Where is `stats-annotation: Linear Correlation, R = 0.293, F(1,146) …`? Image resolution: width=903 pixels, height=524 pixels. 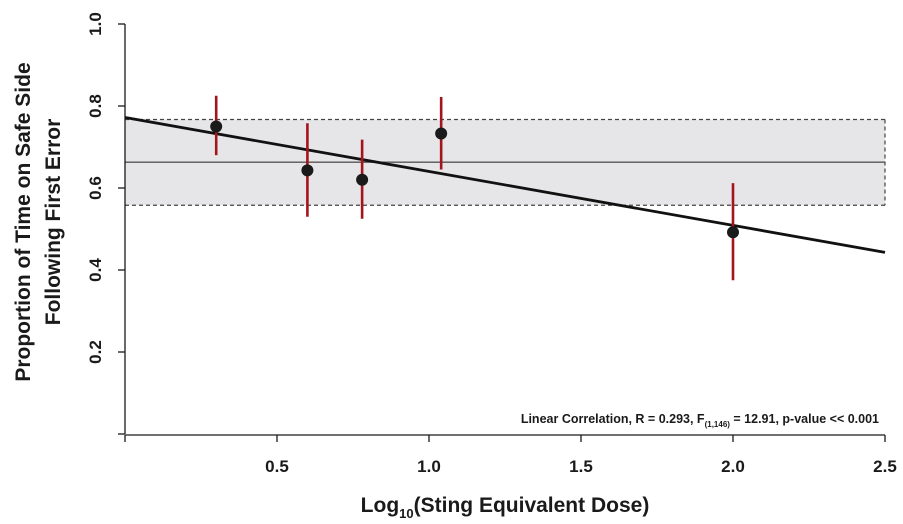
stats-annotation: Linear Correlation, R = 0.293, F(1,146) … is located at coordinates (700, 420).